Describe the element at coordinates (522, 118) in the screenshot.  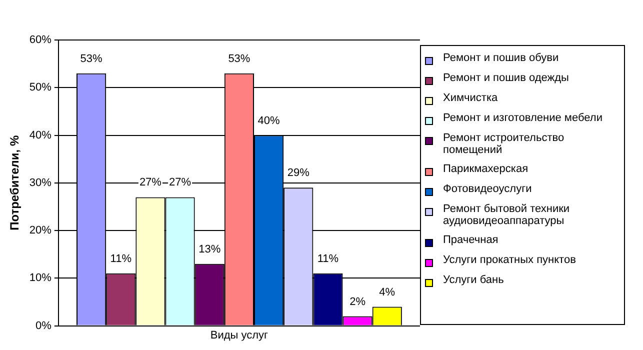
I see `legend-label: Ремонт и изготовление мебели` at that location.